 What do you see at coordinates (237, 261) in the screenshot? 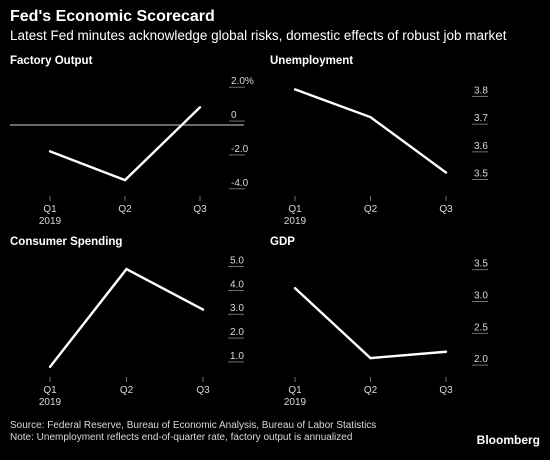
I see `y-tick-label: 5.0` at bounding box center [237, 261].